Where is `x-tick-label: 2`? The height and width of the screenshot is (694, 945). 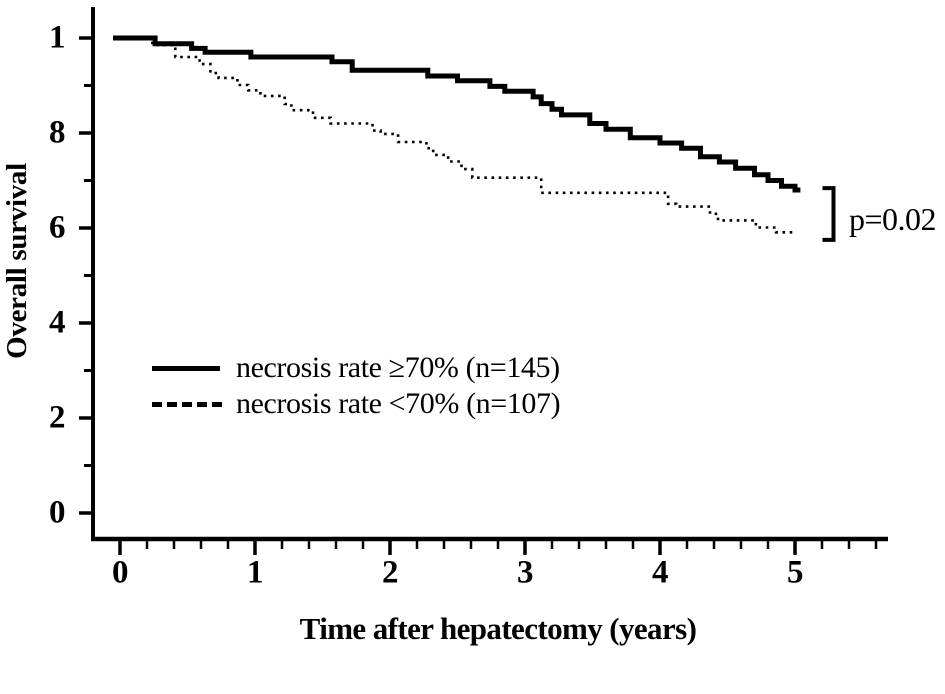
x-tick-label: 2 is located at coordinates (390, 572).